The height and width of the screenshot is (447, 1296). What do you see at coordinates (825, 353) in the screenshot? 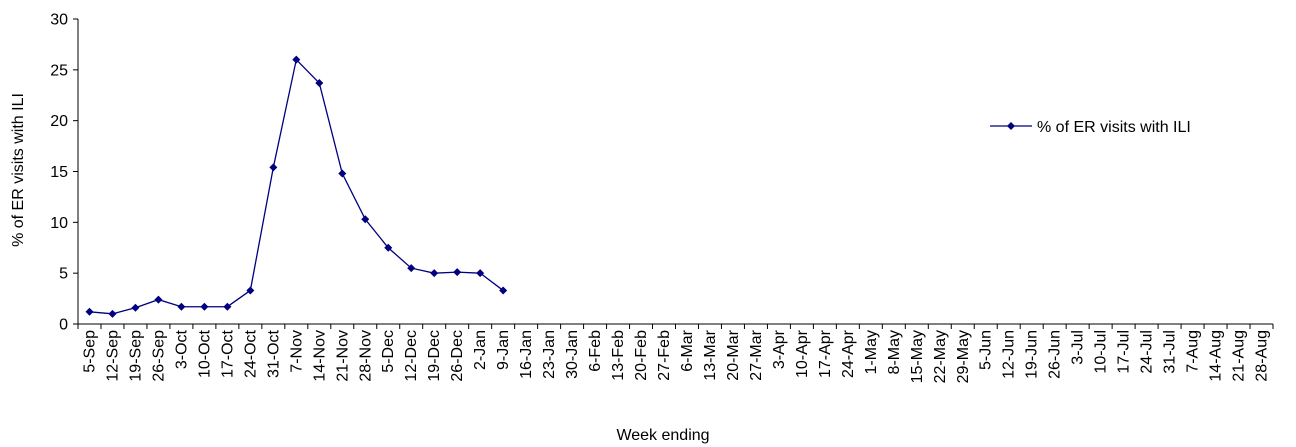
I see `x-tick-label: 17-Apr` at bounding box center [825, 353].